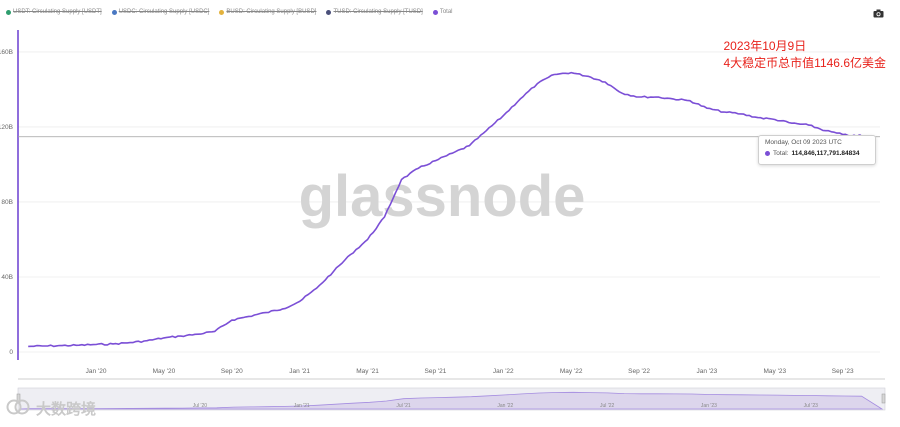 The image size is (900, 427). I want to click on brand-logo-icon, so click(18, 407).